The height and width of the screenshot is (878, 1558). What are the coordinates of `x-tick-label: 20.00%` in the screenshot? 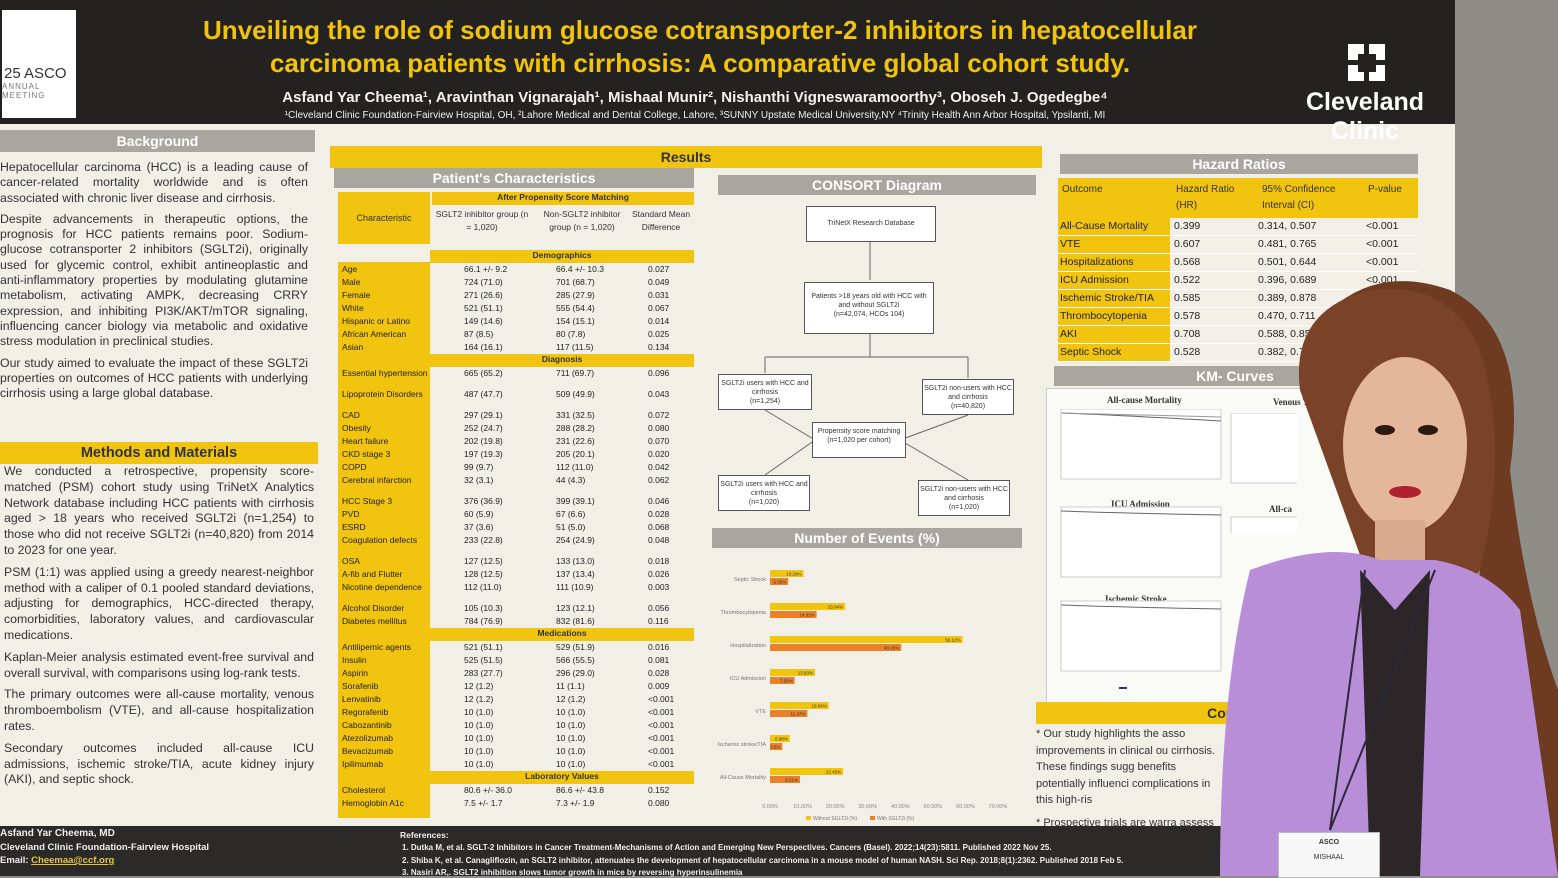 It's located at (835, 807).